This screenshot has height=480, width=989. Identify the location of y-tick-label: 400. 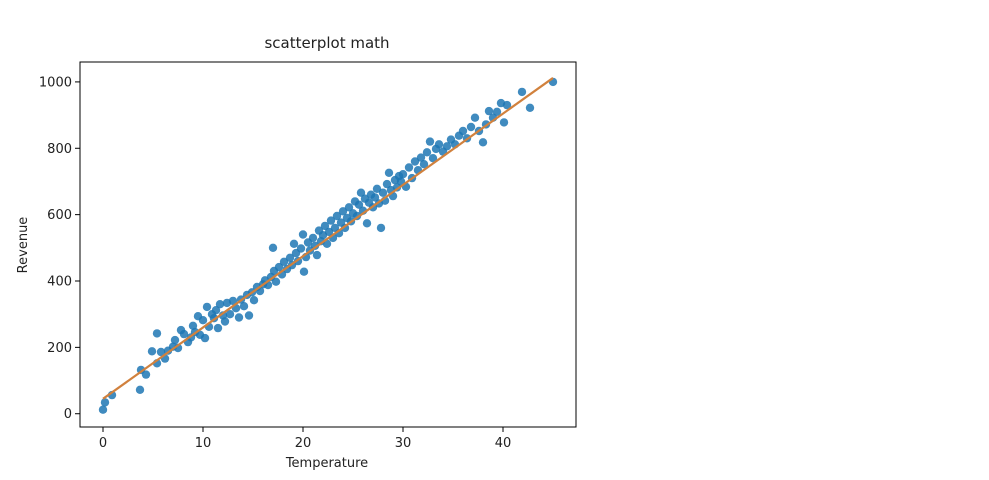
(59, 282).